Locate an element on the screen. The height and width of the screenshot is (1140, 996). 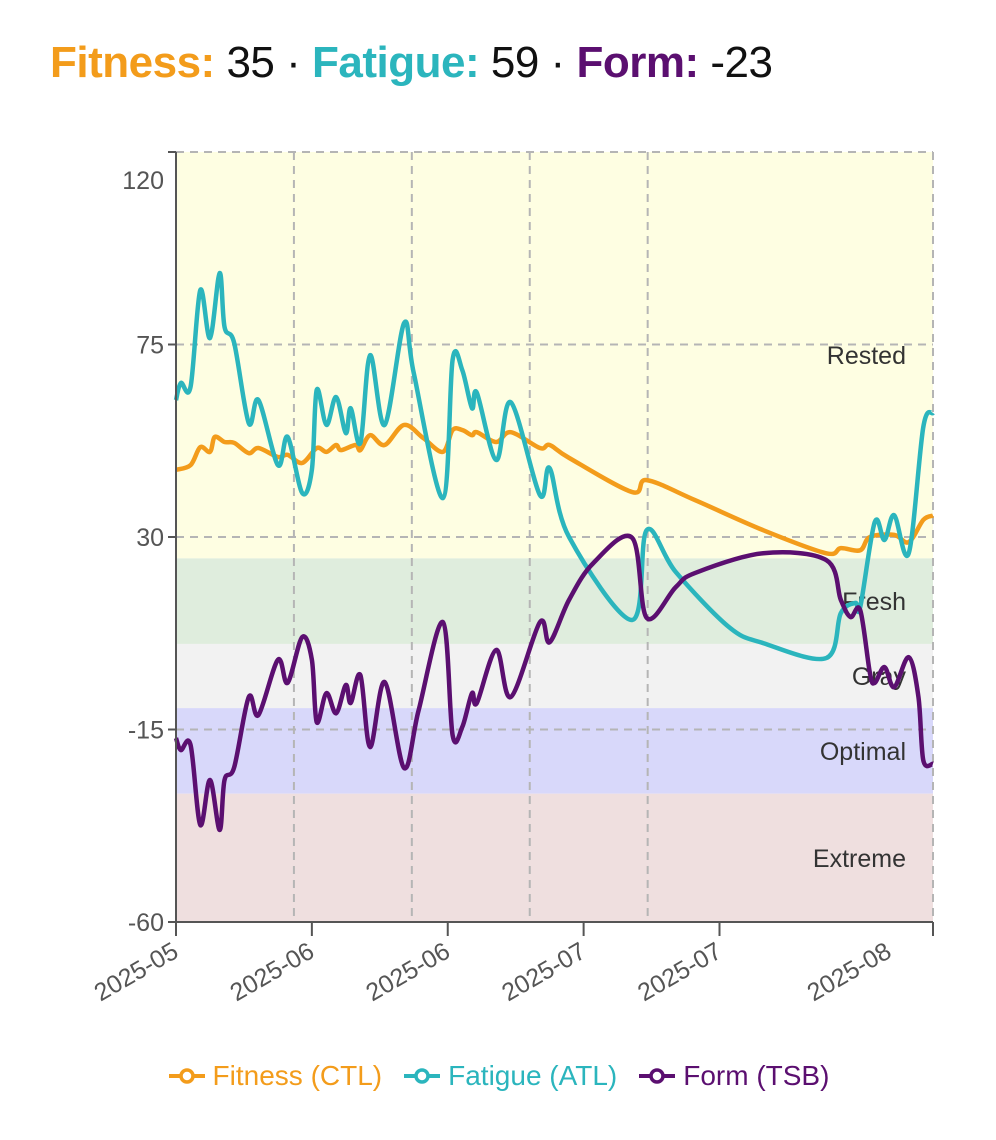
legend-item: Fatigue (ATL) is located at coordinates (509, 1076).